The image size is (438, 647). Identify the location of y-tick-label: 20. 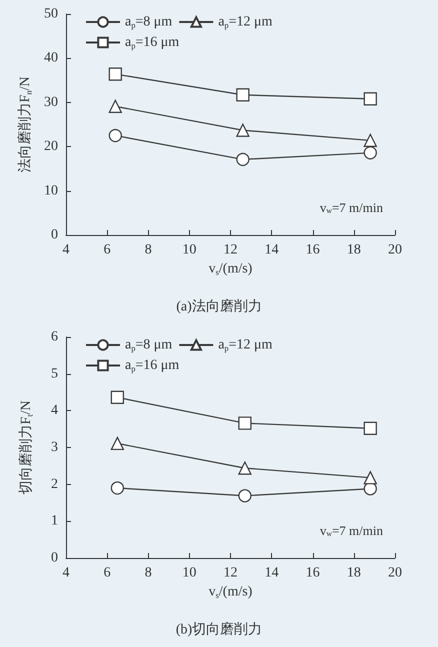
(51, 146).